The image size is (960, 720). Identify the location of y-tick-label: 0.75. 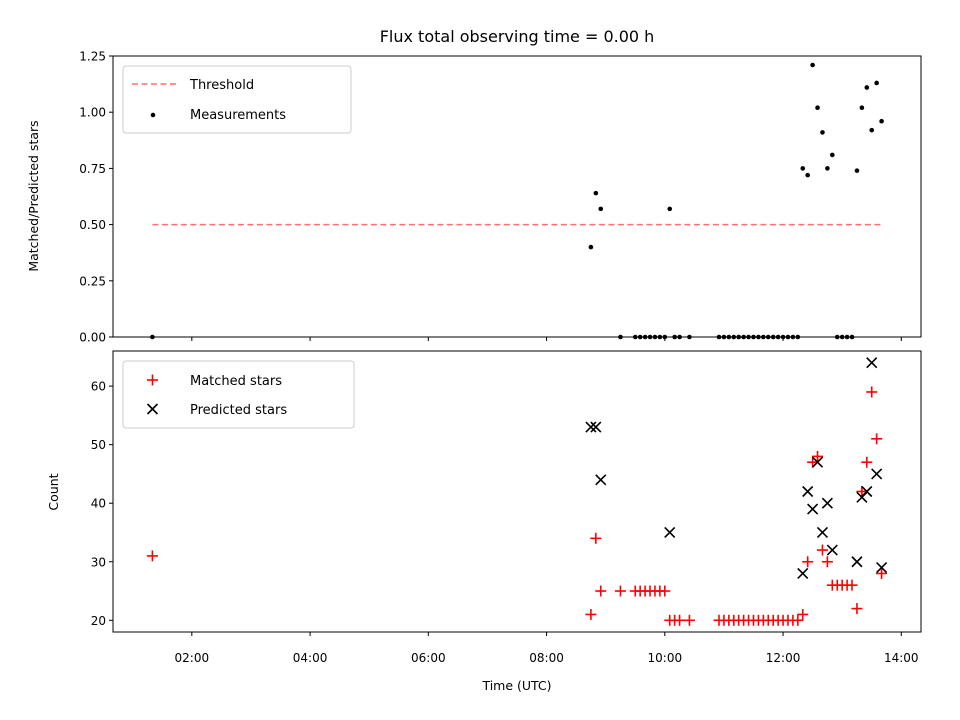
(92, 169).